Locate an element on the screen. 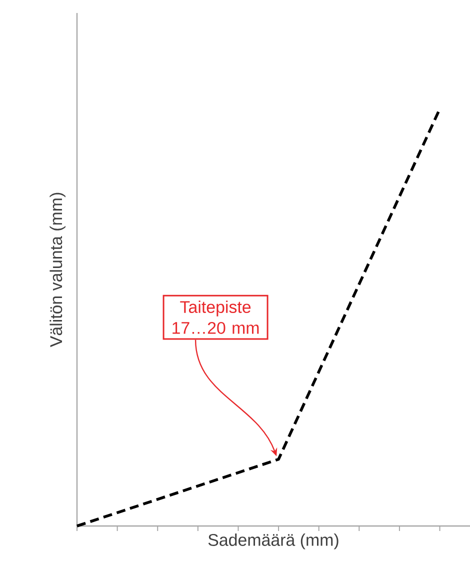 The width and height of the screenshot is (470, 573). y-axis-title: Välitön valunta (mm) is located at coordinates (58, 270).